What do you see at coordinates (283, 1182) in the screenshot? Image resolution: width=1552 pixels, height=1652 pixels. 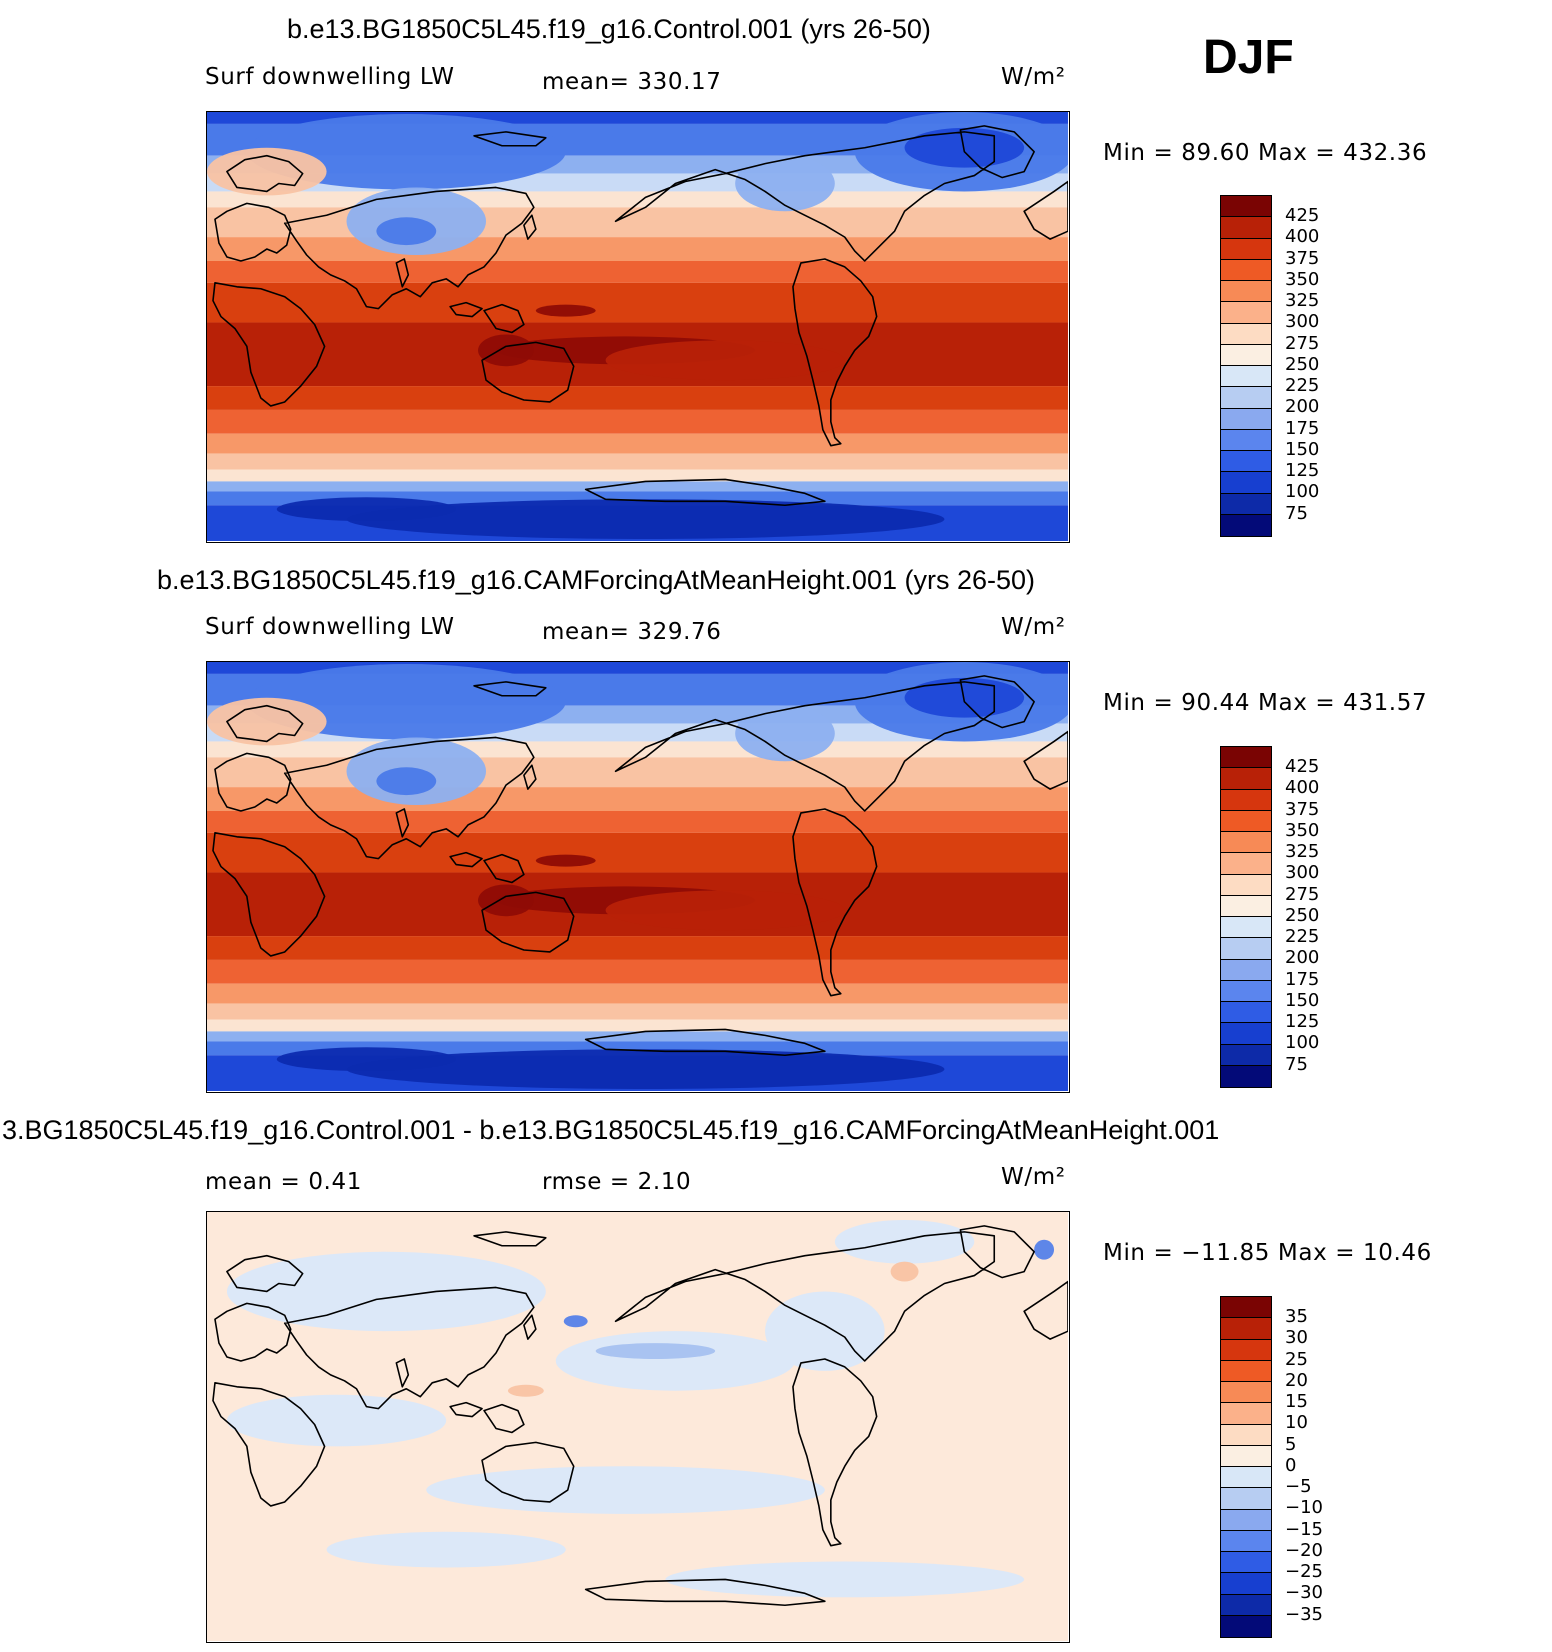 I see `diff-mean-label: mean = 0.41` at bounding box center [283, 1182].